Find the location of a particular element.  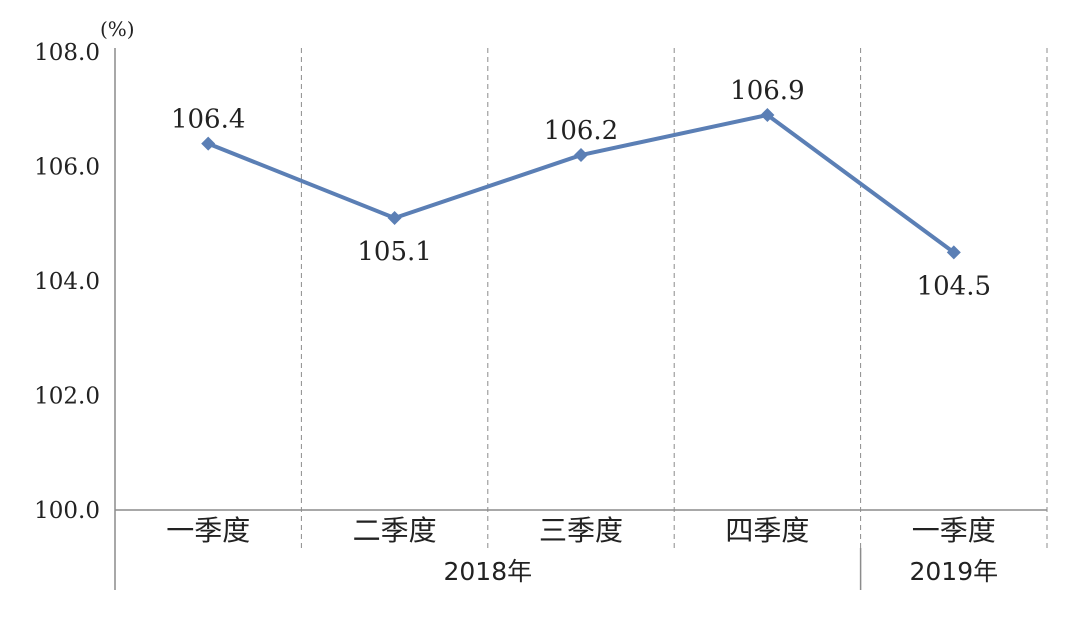

category-label: 三季度 is located at coordinates (581, 530).